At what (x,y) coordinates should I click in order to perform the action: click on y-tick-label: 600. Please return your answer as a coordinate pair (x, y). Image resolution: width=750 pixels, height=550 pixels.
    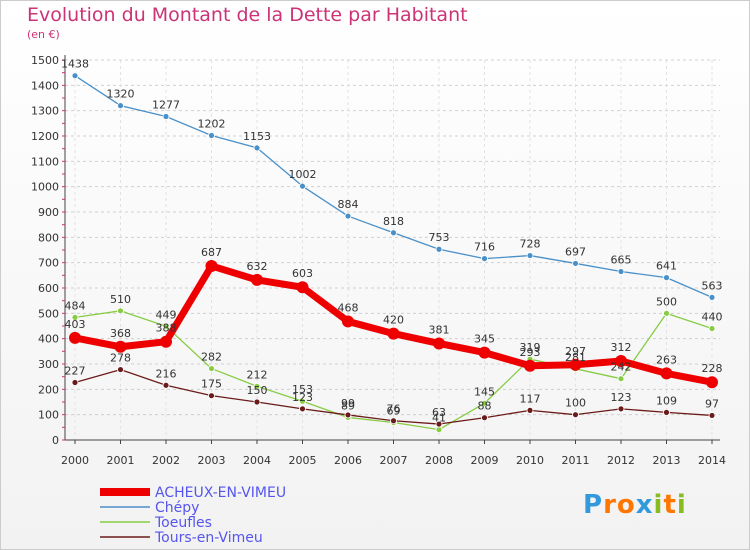
    Looking at the image, I should click on (48, 288).